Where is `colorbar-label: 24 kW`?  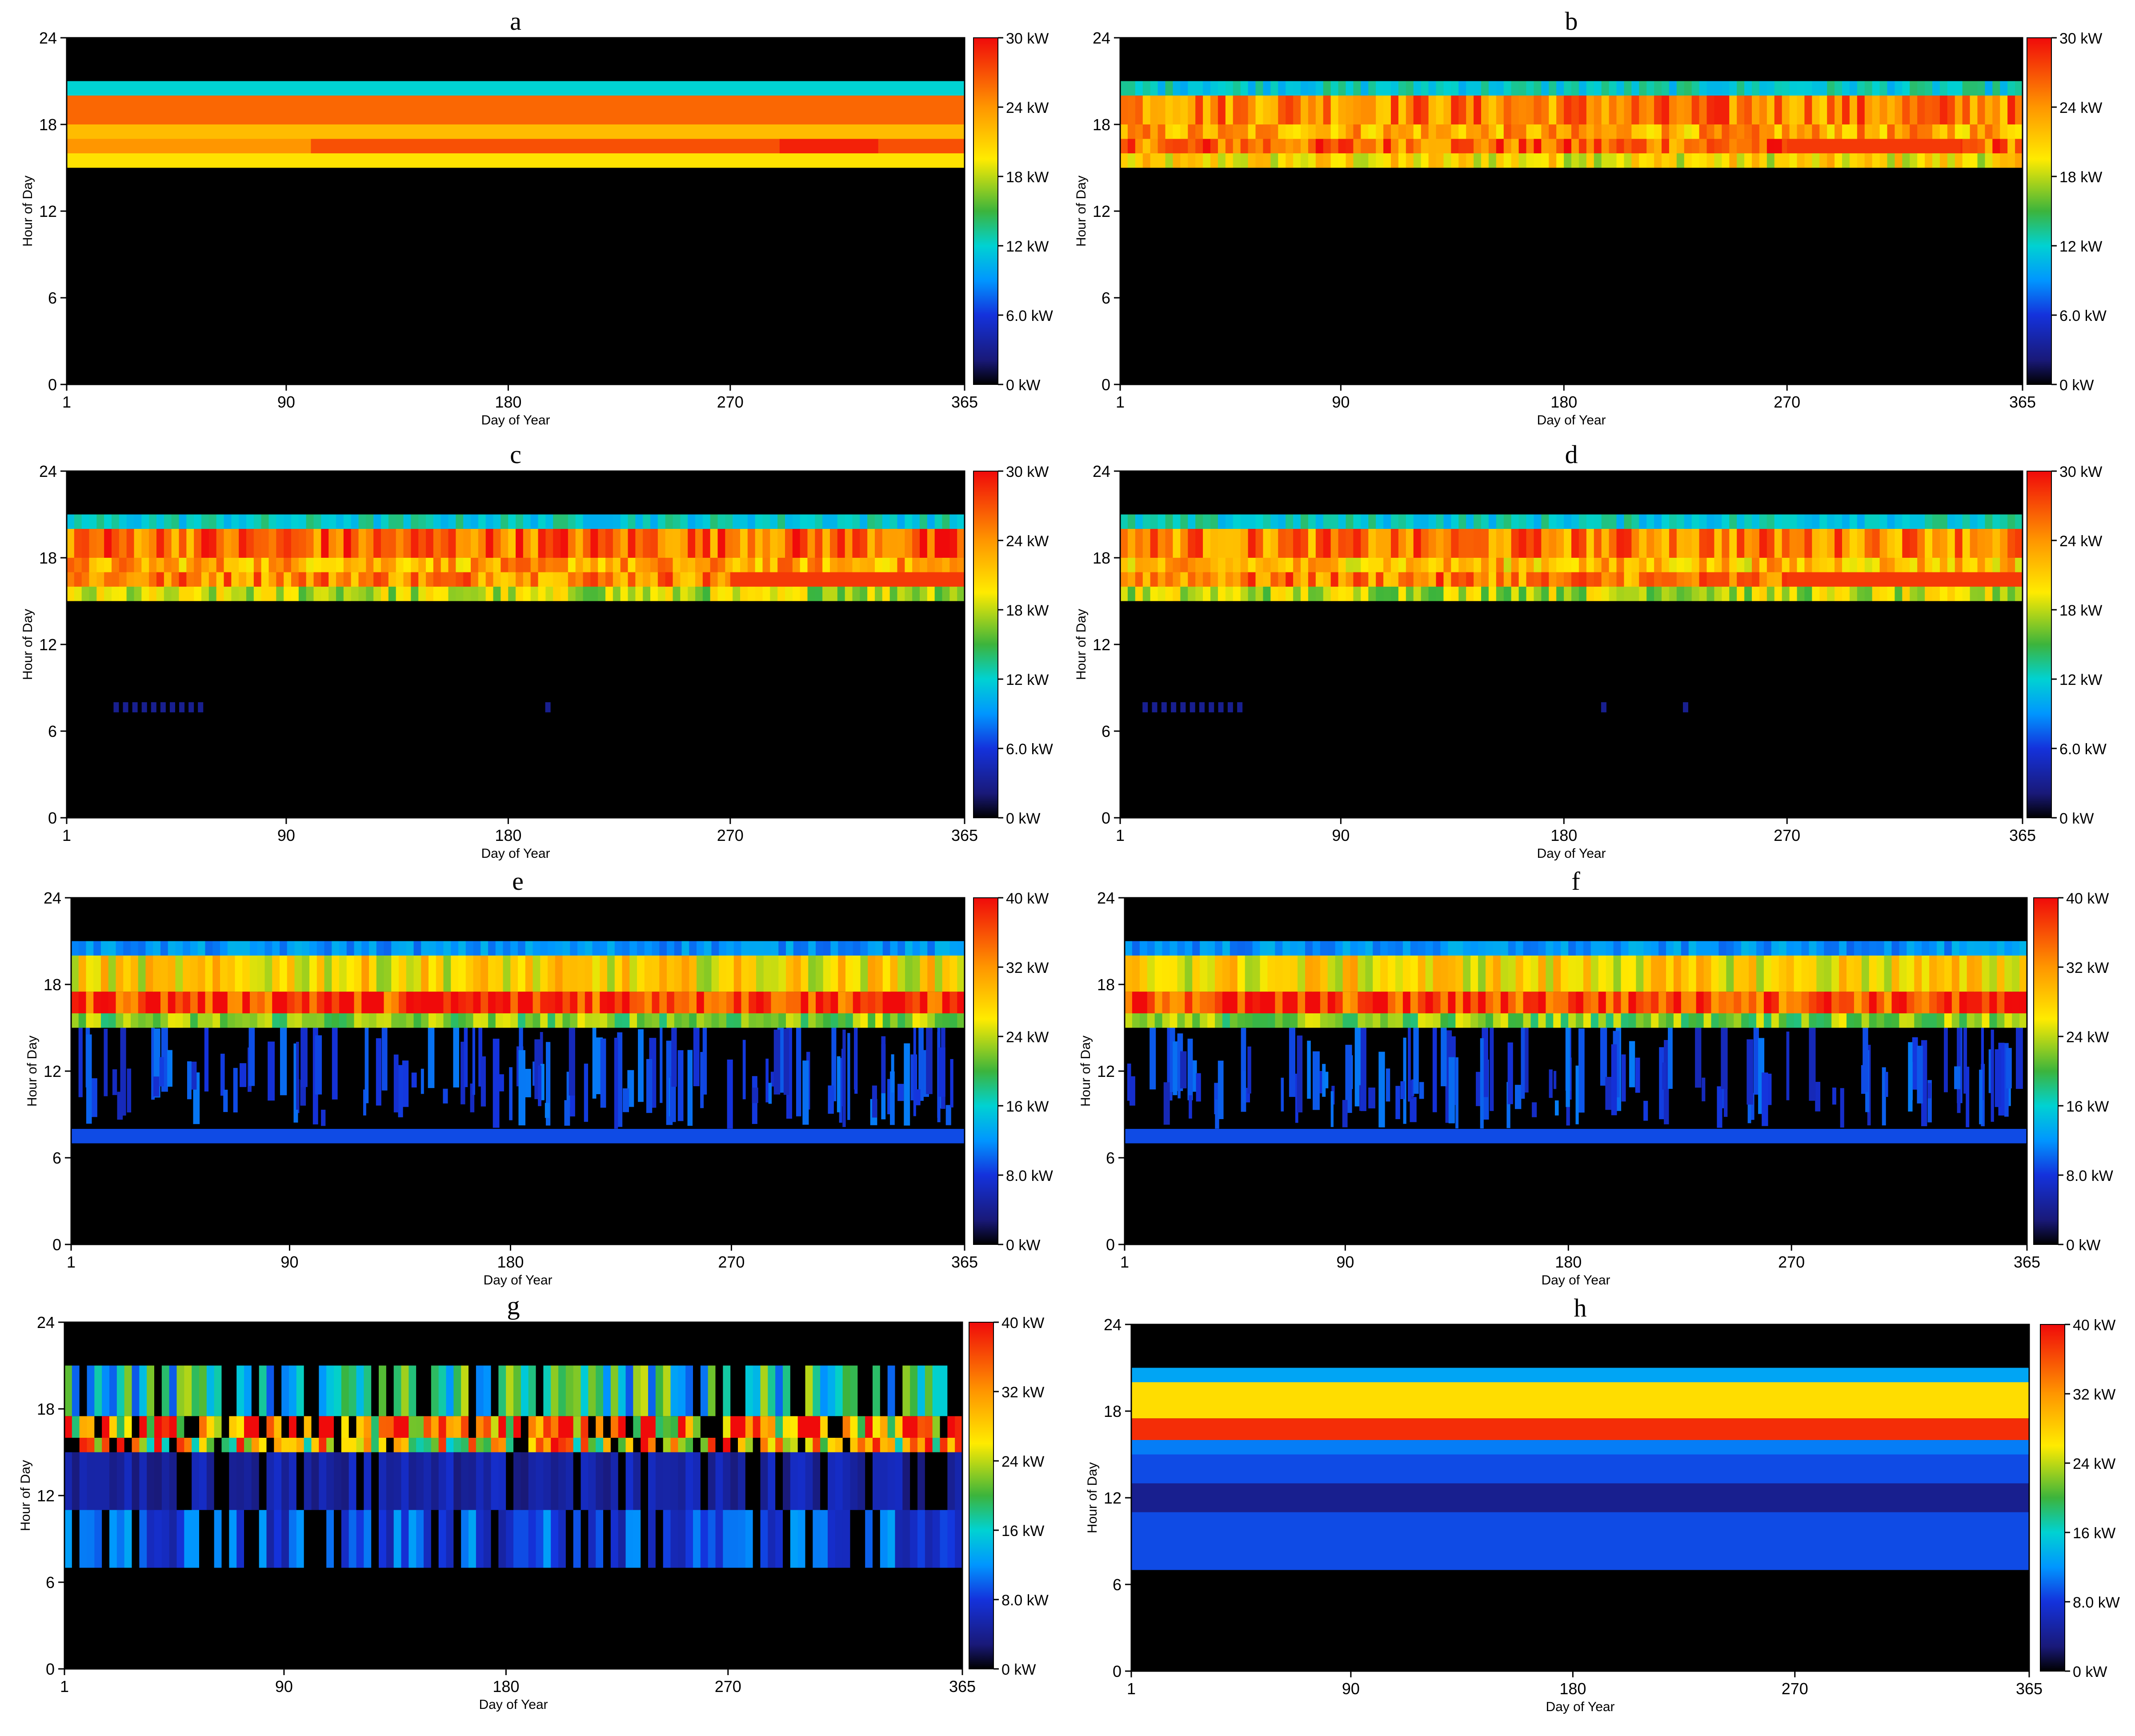 colorbar-label: 24 kW is located at coordinates (1027, 1037).